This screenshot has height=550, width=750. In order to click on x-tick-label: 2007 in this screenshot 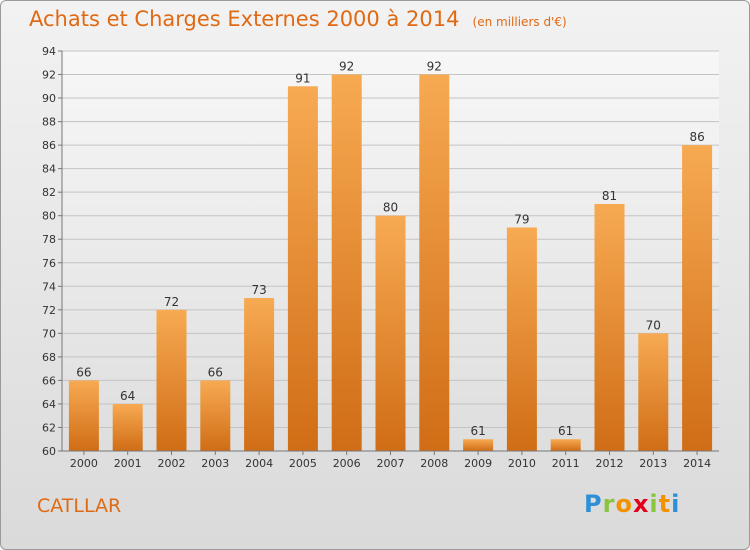, I will do `click(391, 463)`.